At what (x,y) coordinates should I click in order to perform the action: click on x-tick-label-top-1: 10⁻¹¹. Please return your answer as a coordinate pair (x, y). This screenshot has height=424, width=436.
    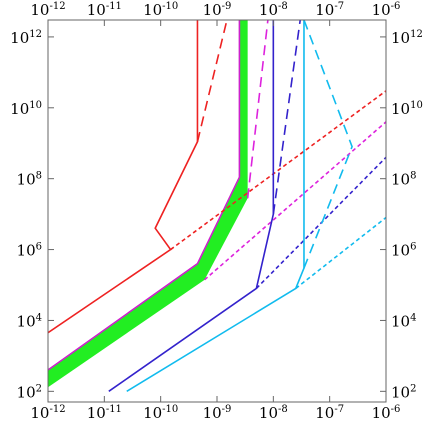
    Looking at the image, I should click on (104, 10).